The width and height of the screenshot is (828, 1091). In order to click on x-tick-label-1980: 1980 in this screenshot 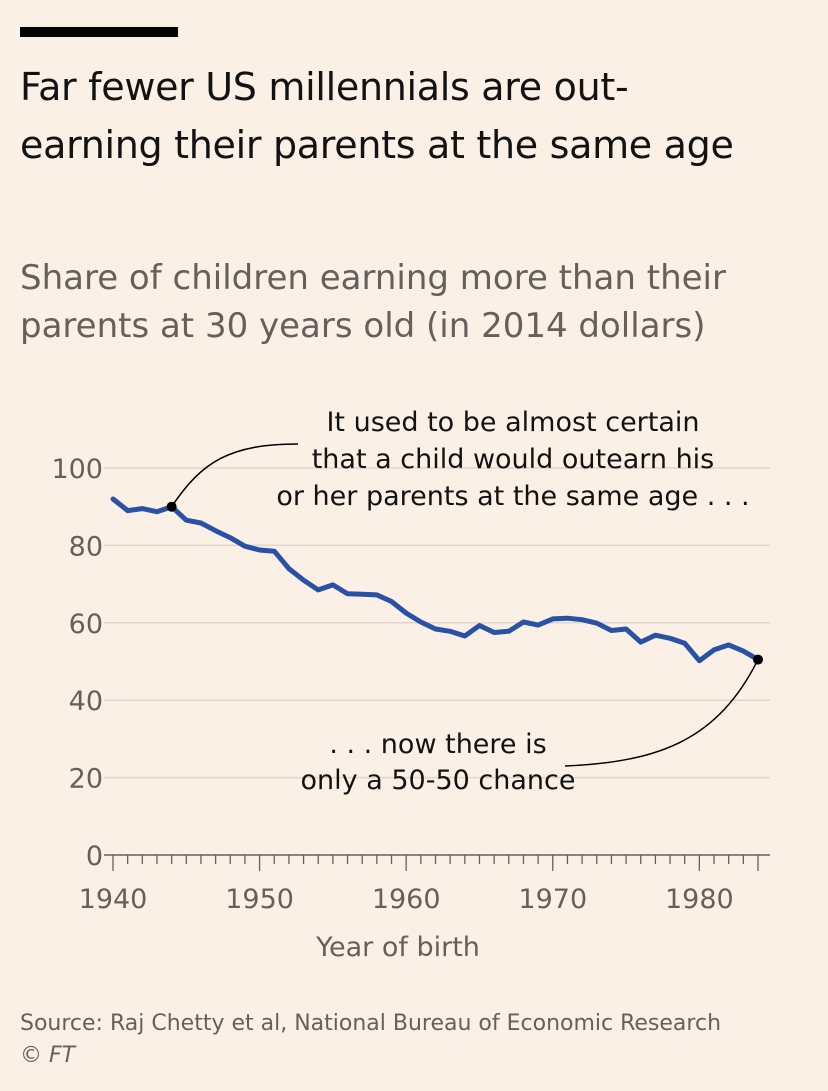, I will do `click(699, 899)`.